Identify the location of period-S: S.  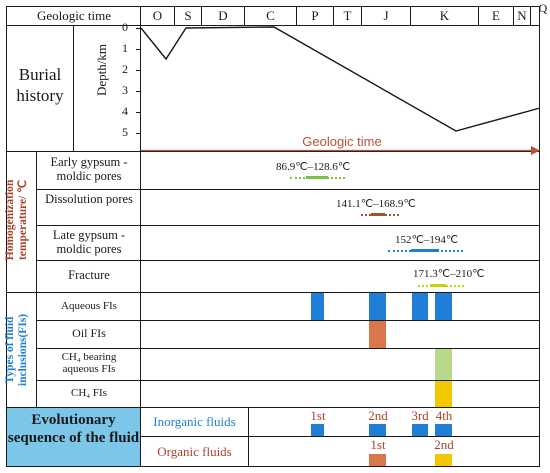
(188, 15).